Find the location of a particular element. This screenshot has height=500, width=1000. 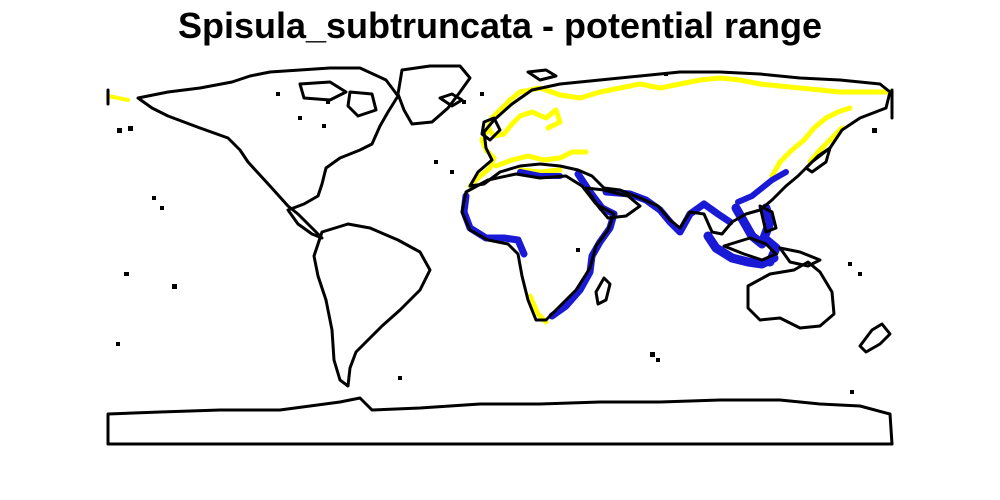

greenland-outline is located at coordinates (434, 95).